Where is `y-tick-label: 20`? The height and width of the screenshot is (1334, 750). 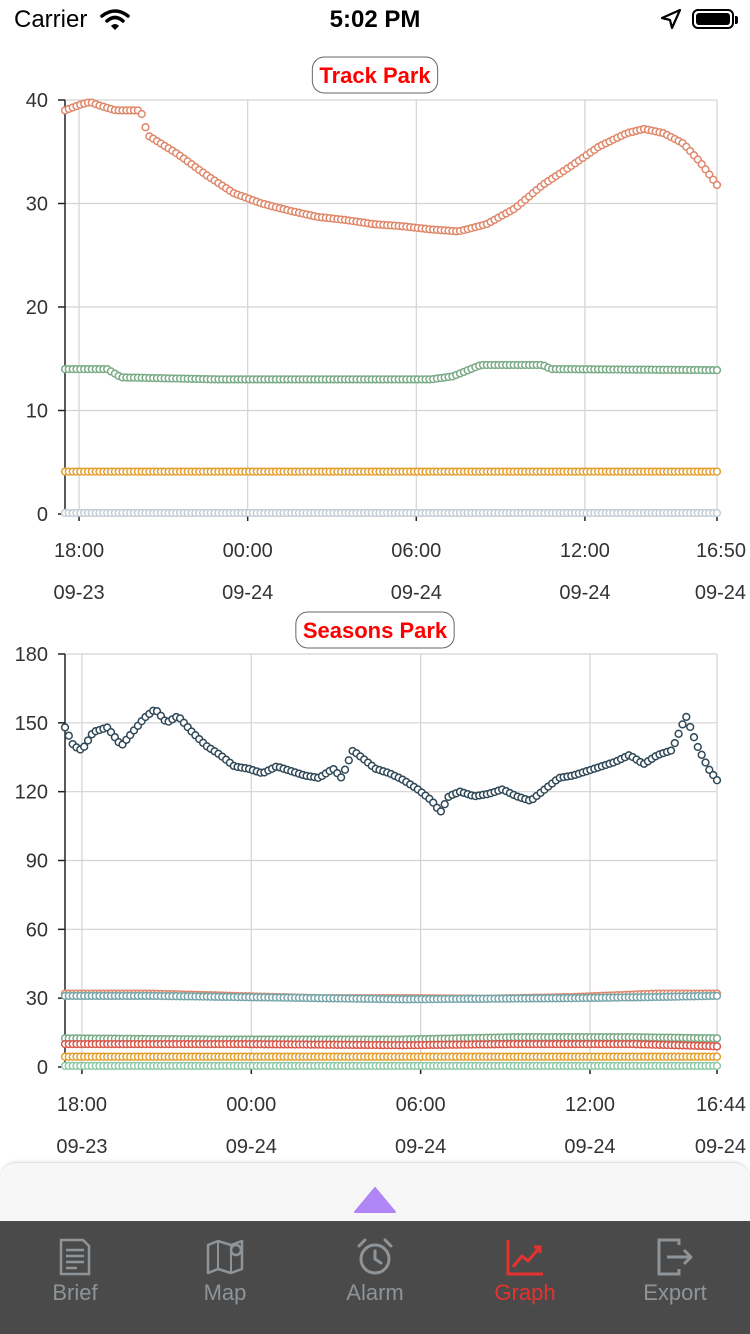 y-tick-label: 20 is located at coordinates (37, 308).